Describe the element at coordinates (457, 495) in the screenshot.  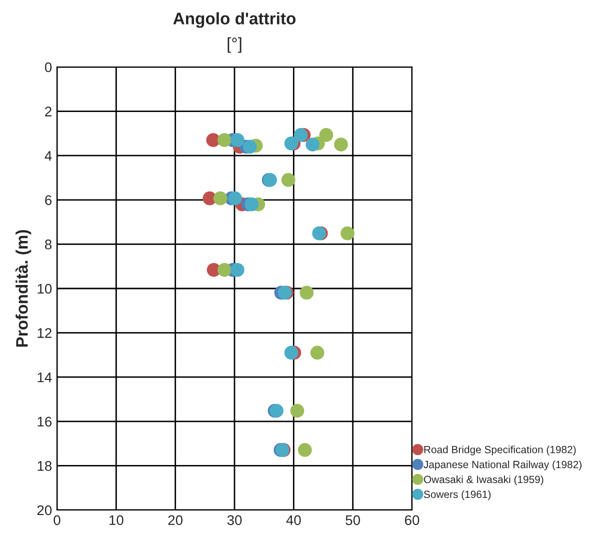
I see `legend-label: Sowers (1961)` at that location.